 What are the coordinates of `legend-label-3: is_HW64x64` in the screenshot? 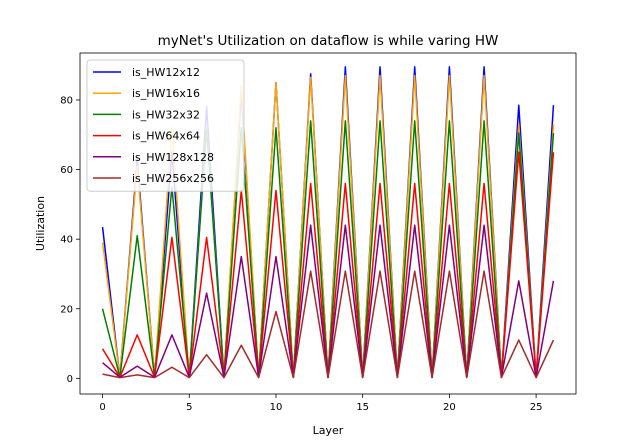 It's located at (166, 136).